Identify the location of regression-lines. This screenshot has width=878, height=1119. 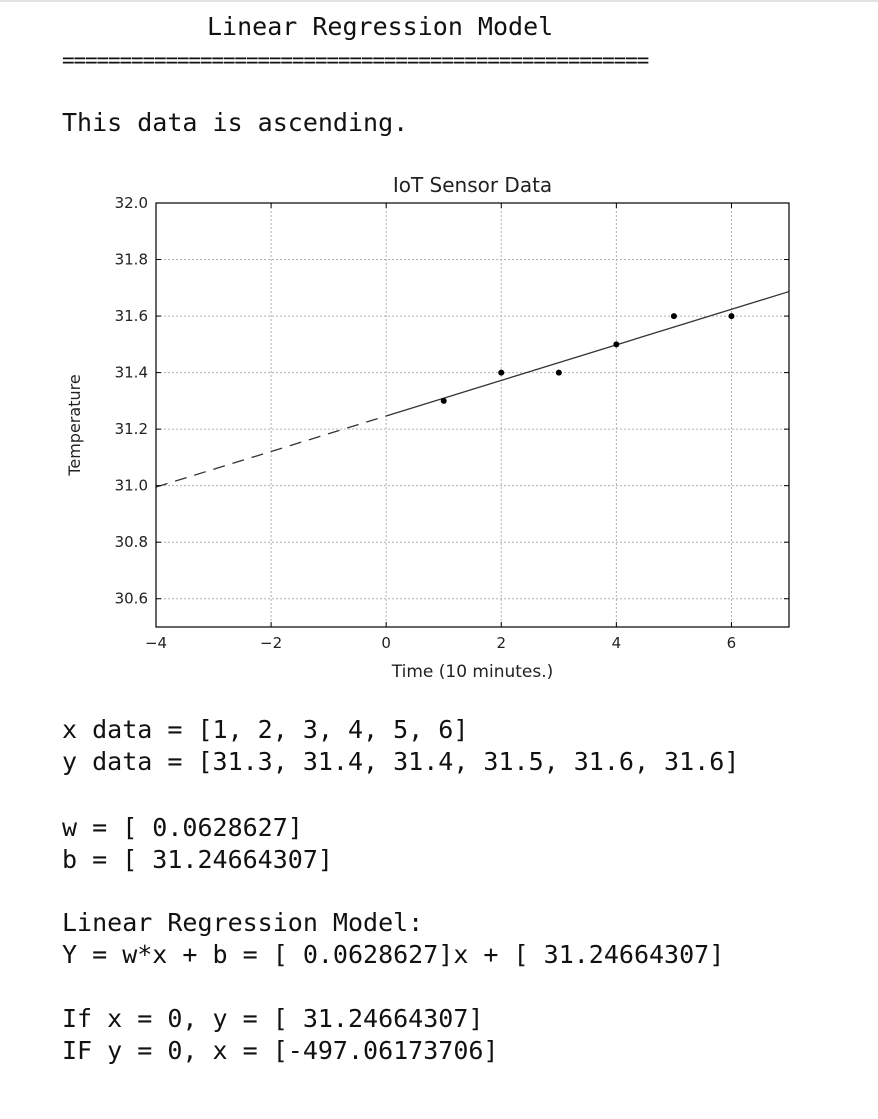
(472, 389).